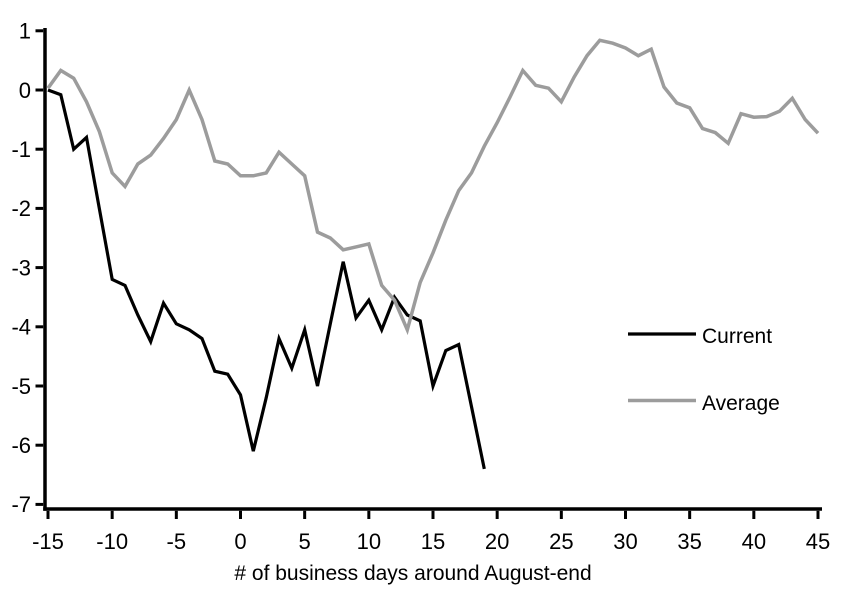 The image size is (852, 594). I want to click on x-tick-label: 5, so click(305, 541).